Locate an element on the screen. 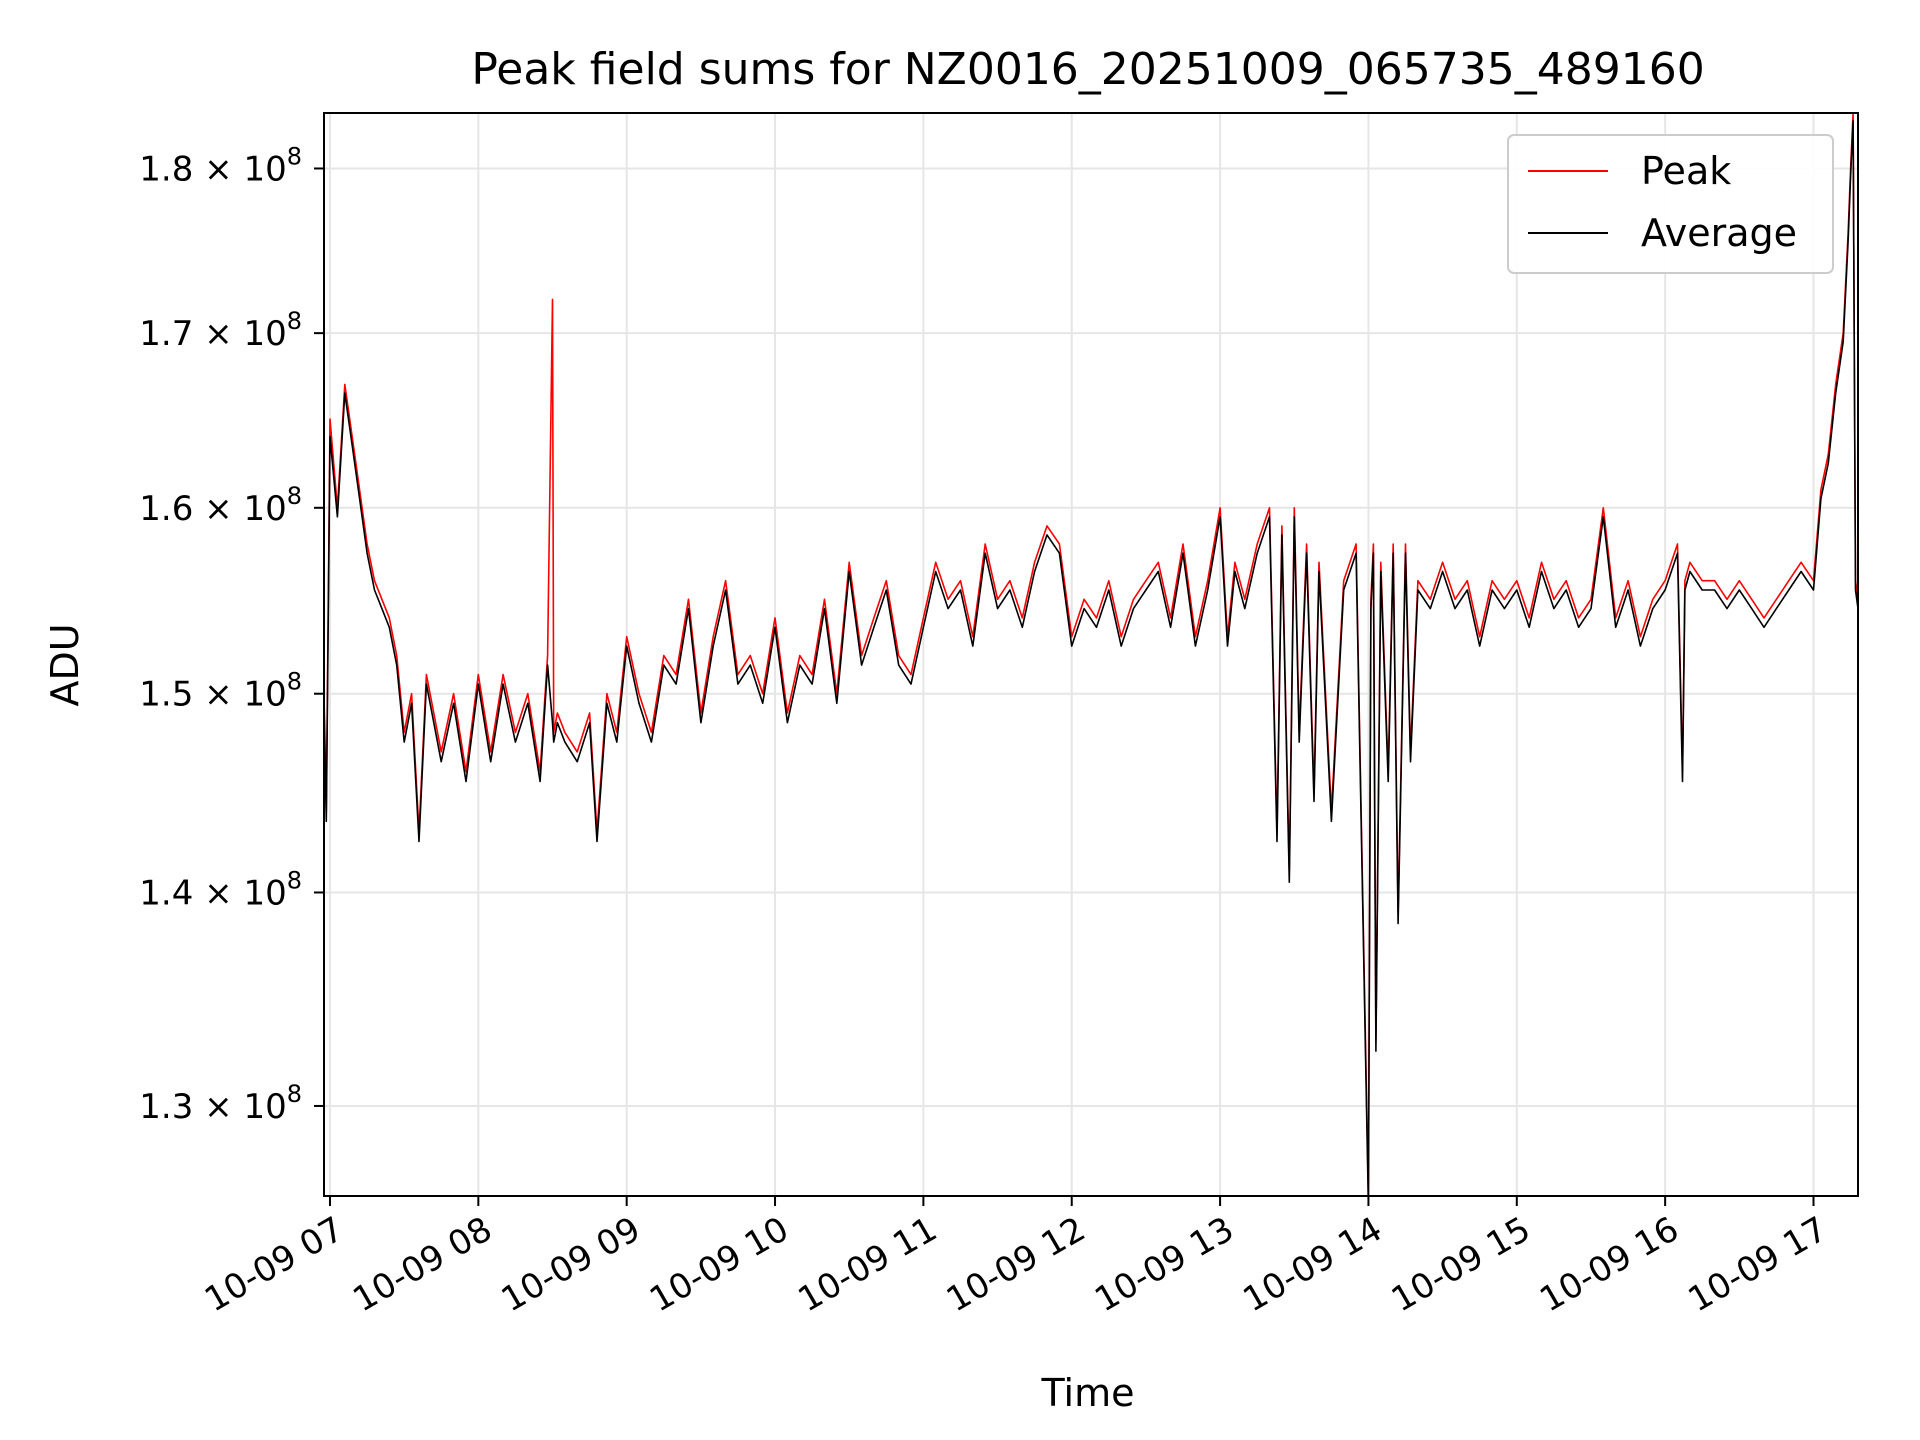 The width and height of the screenshot is (1920, 1440). legend: Peak Average is located at coordinates (1670, 204).